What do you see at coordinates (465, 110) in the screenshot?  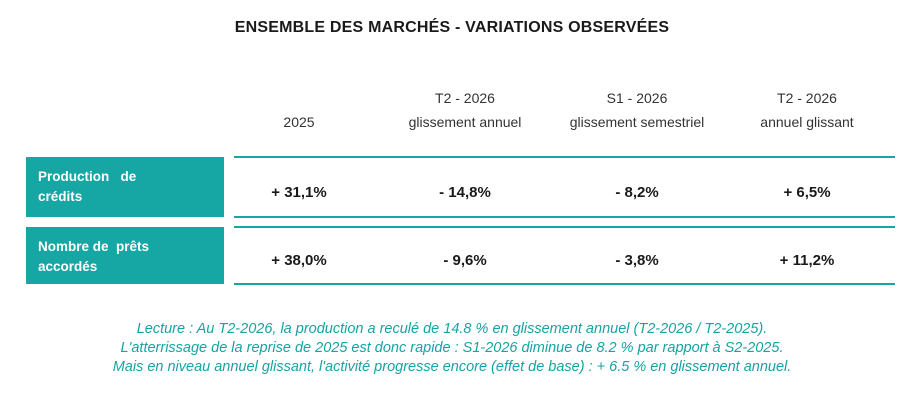 I see `column-header-t2-glissement-annuel: T2 - 2026 glissement annuel` at bounding box center [465, 110].